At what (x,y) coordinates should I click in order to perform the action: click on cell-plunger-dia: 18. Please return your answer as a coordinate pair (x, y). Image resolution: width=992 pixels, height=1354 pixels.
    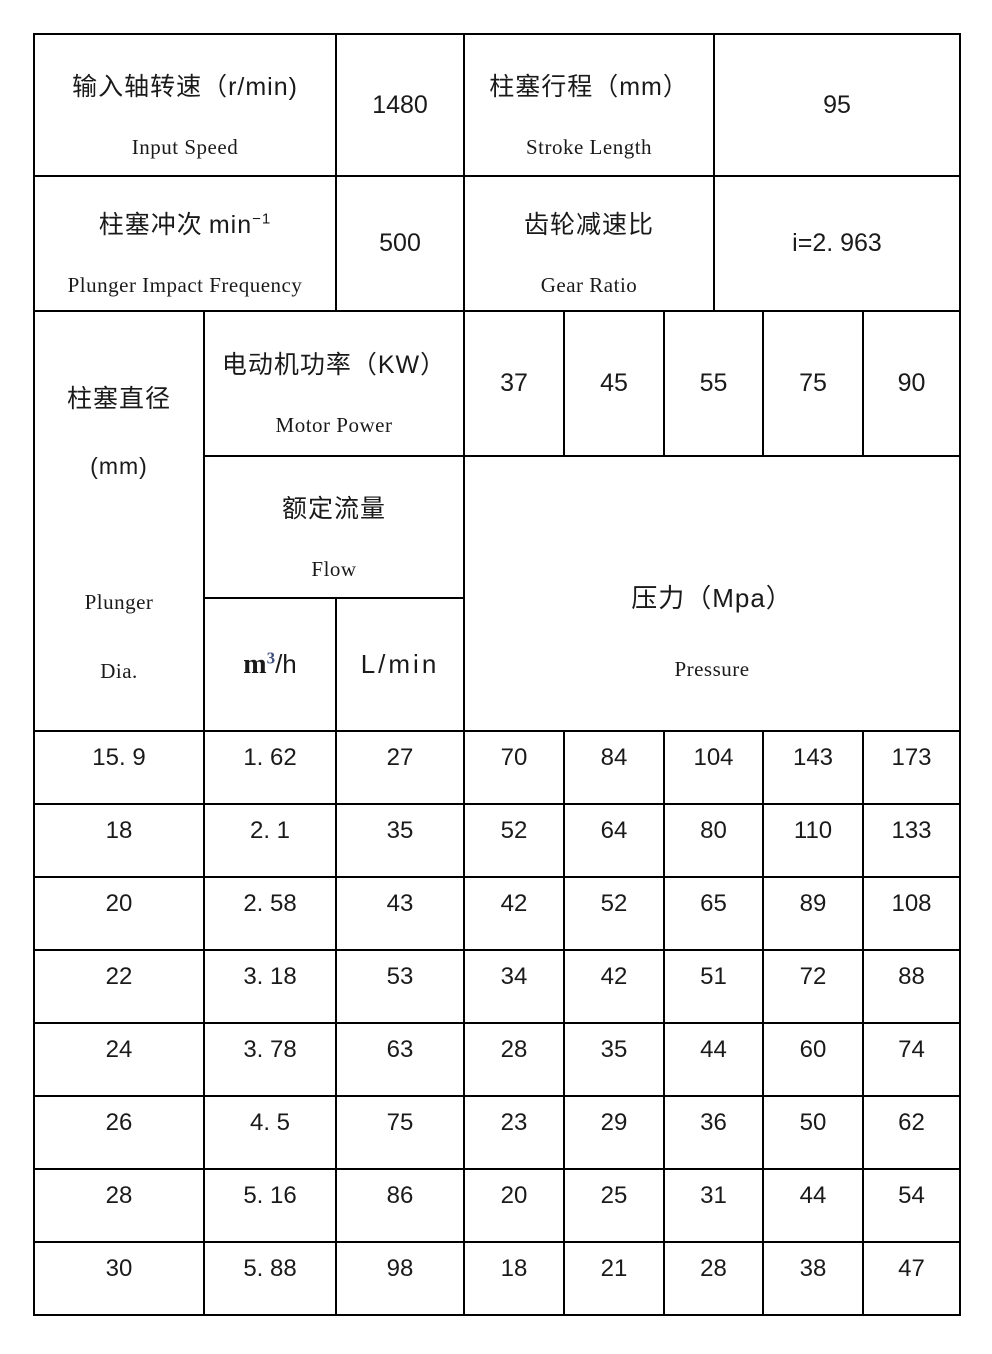
    Looking at the image, I should click on (119, 840).